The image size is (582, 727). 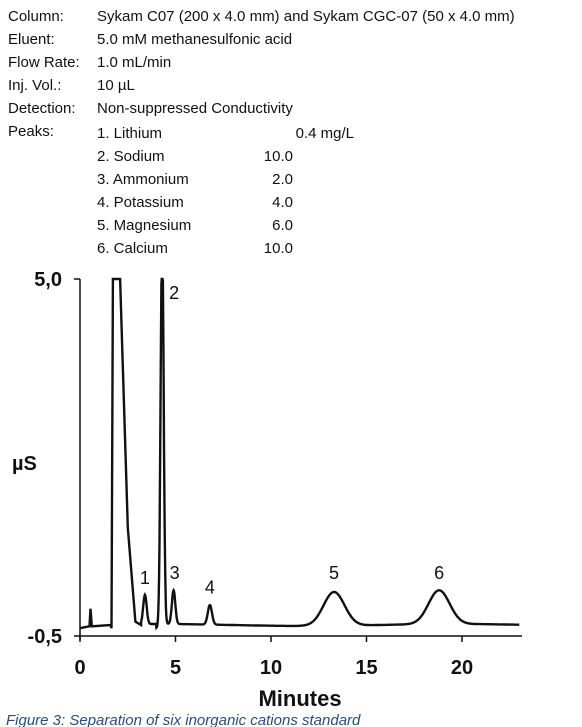 What do you see at coordinates (195, 39) in the screenshot?
I see `condition-value: 5.0 mM methanesulfonic acid` at bounding box center [195, 39].